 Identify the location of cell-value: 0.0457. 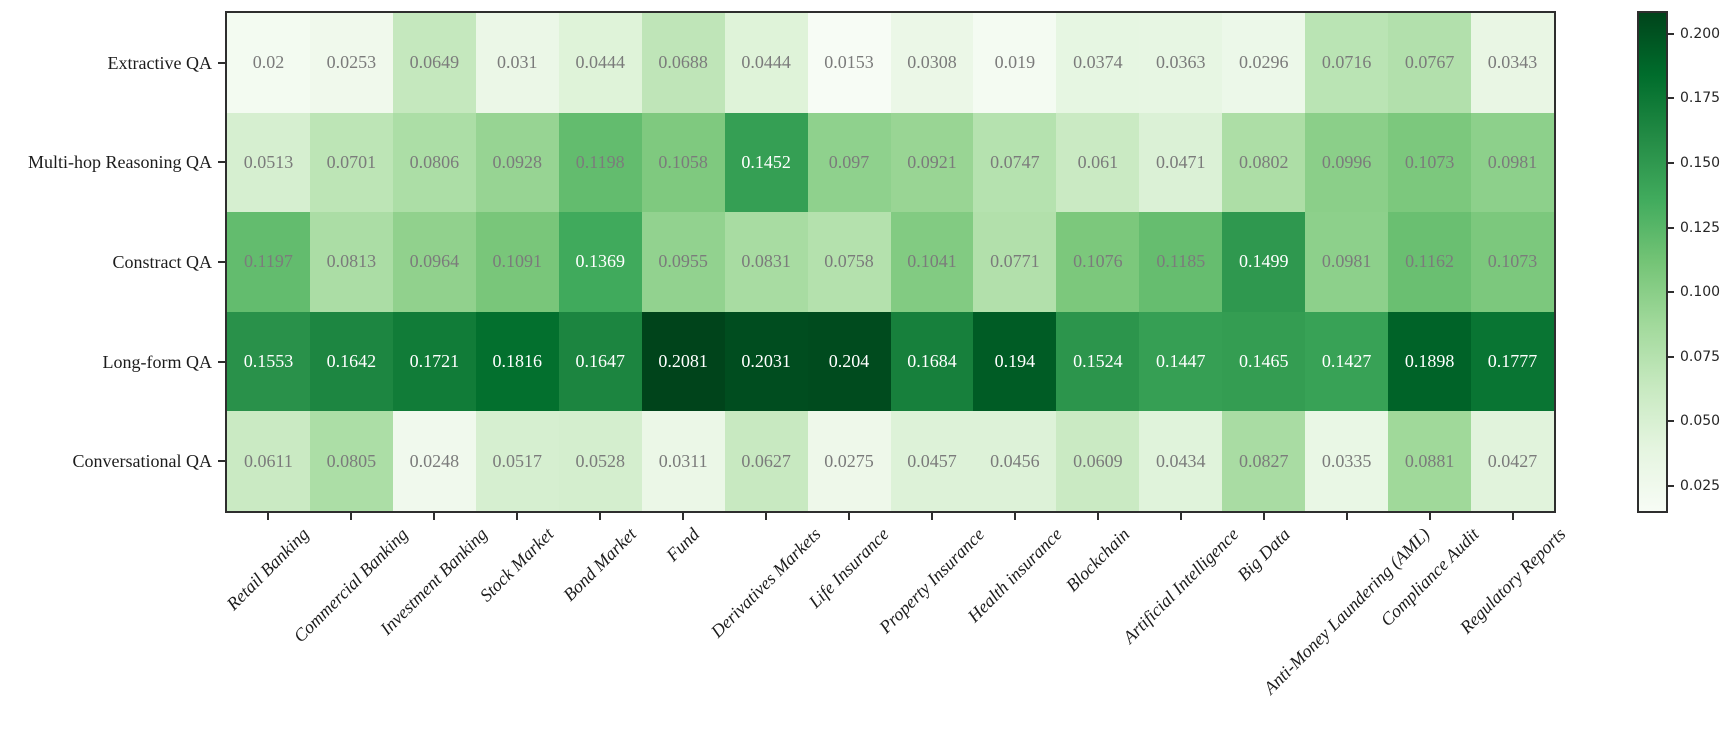
(932, 460).